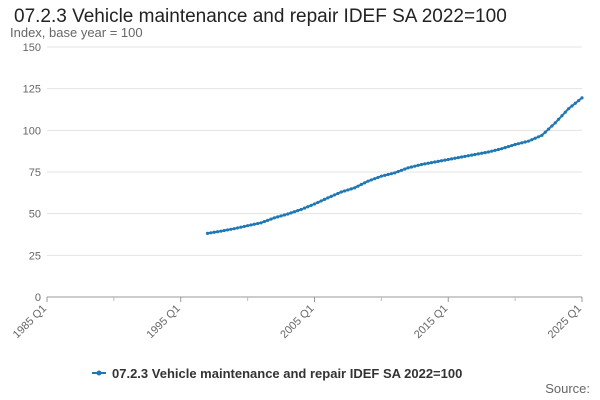 The width and height of the screenshot is (600, 400). Describe the element at coordinates (567, 388) in the screenshot. I see `source-label: Source:` at that location.